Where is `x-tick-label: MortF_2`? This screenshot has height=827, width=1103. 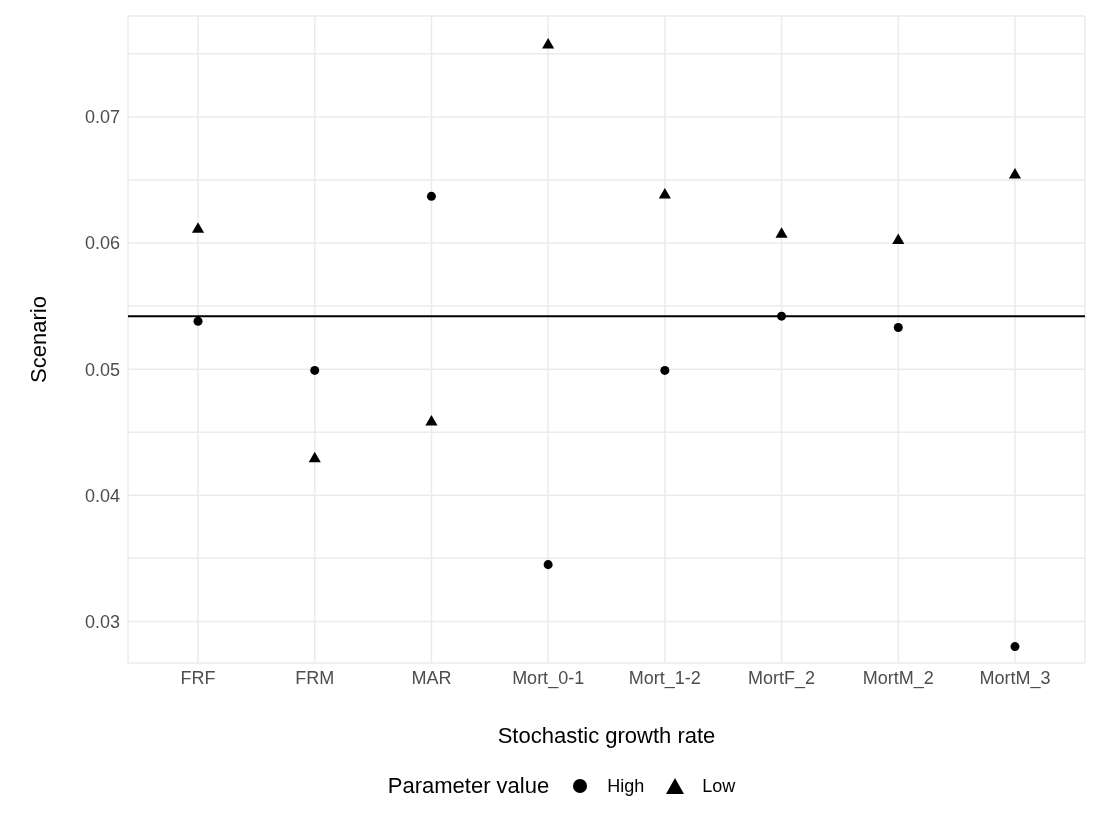 x-tick-label: MortF_2 is located at coordinates (782, 678).